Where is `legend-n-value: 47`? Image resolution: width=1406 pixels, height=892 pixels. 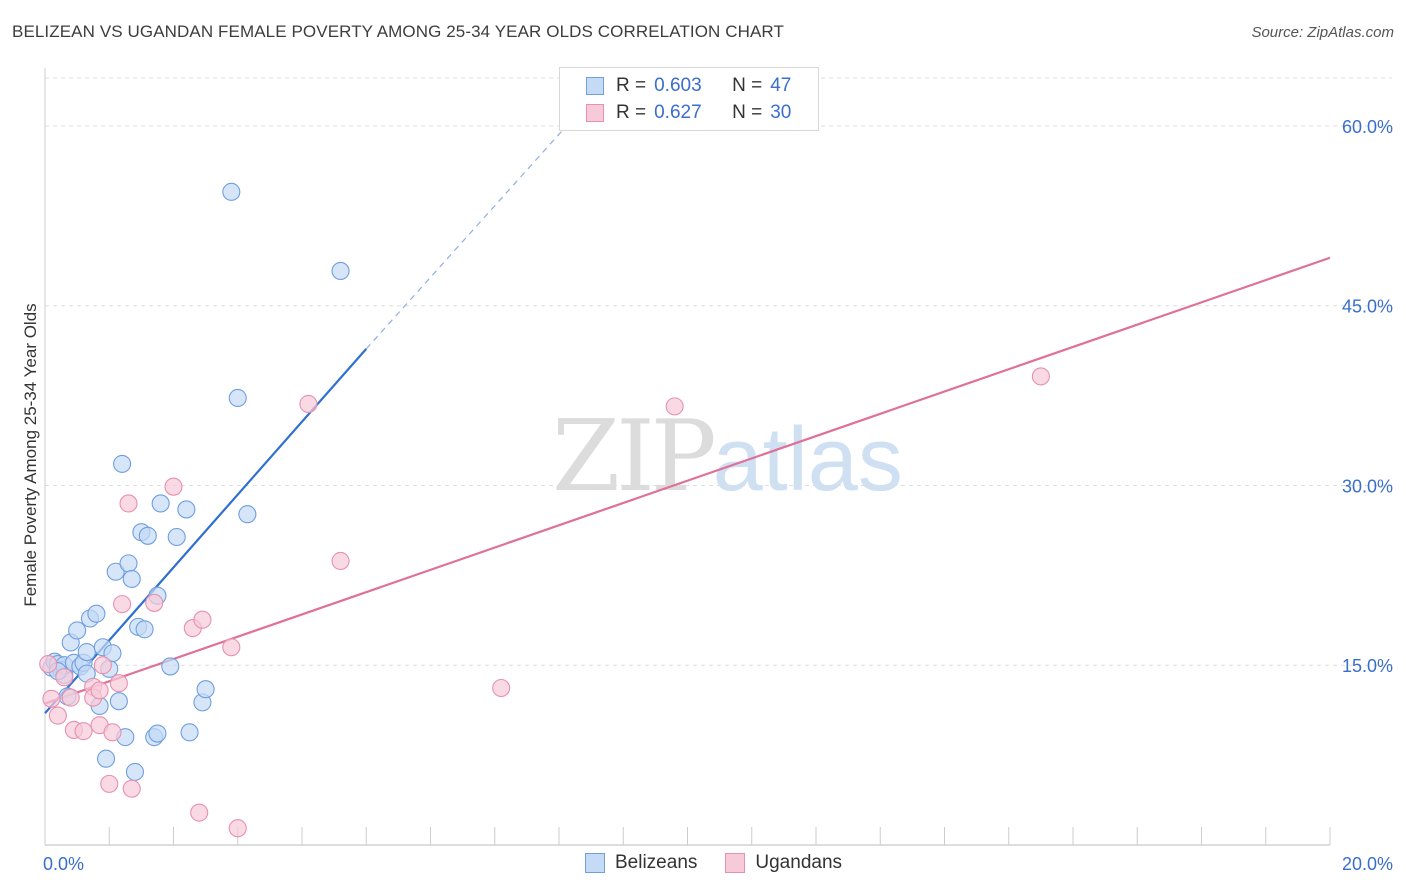 legend-n-value: 47 is located at coordinates (781, 85).